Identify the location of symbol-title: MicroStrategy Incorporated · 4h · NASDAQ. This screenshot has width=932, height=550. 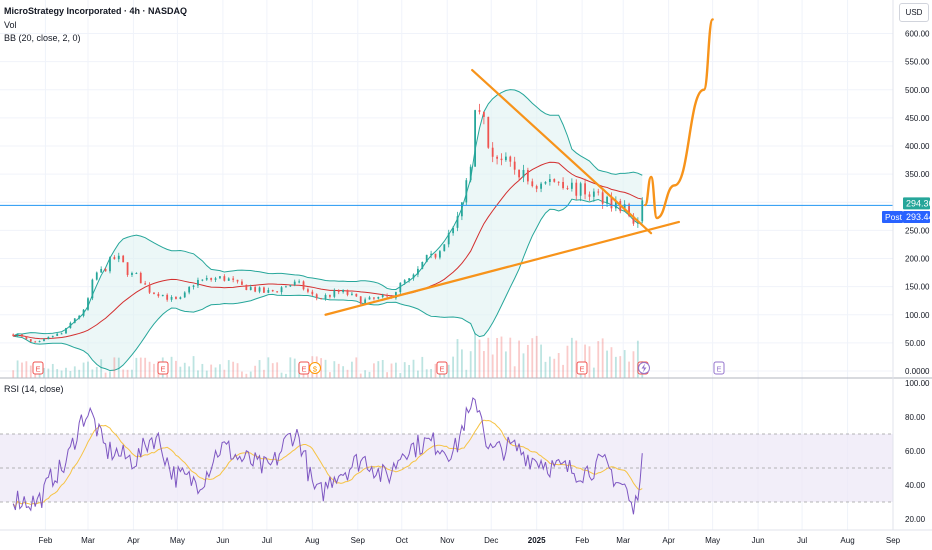
(96, 11).